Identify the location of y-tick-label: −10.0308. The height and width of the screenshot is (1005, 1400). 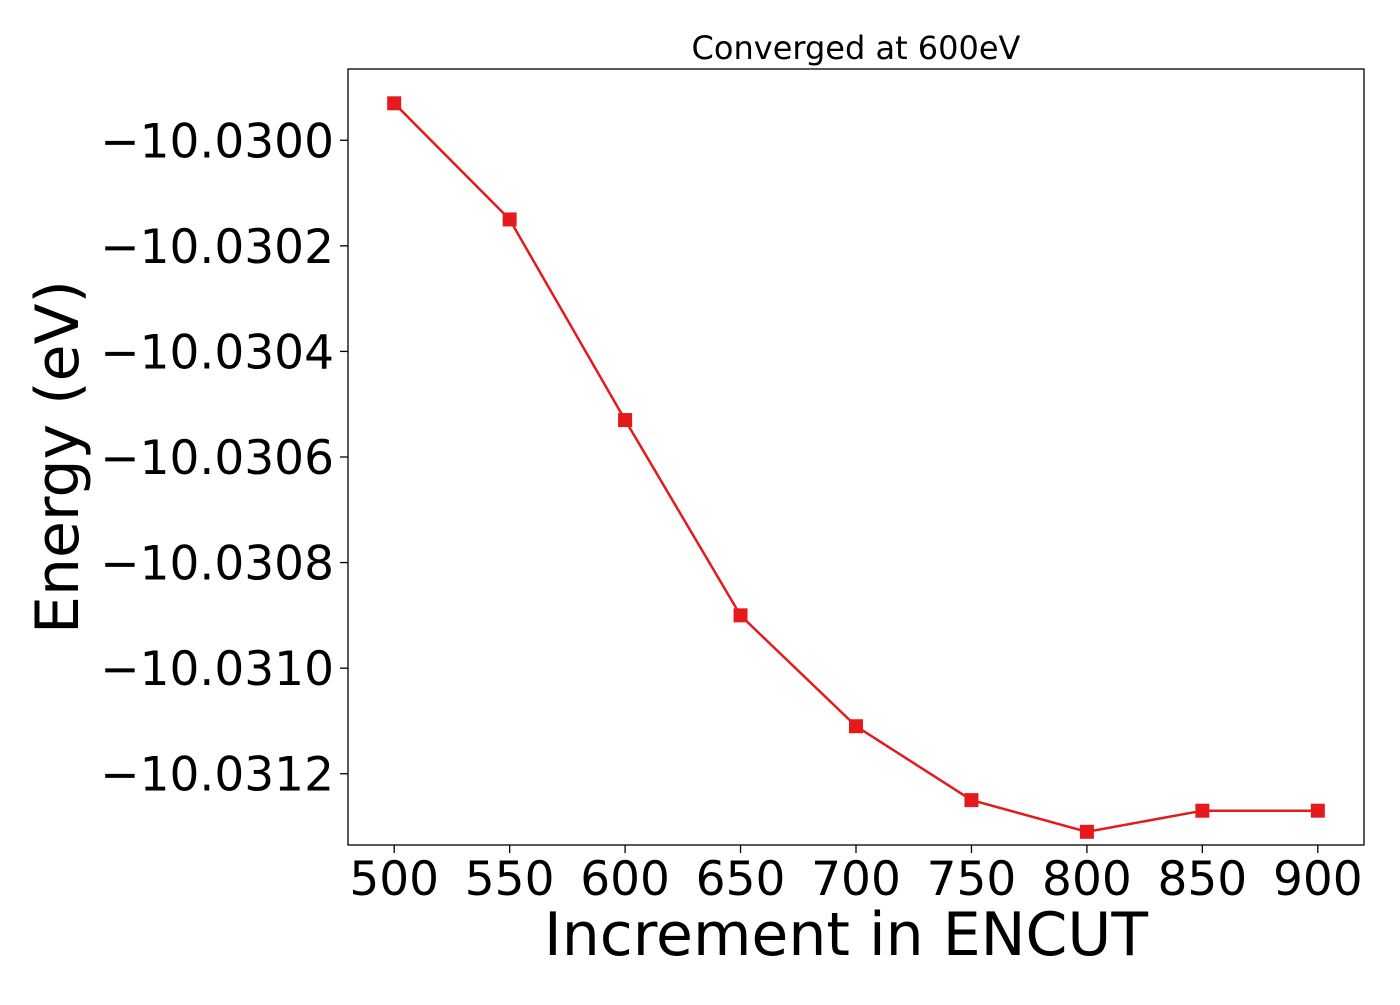
(217, 564).